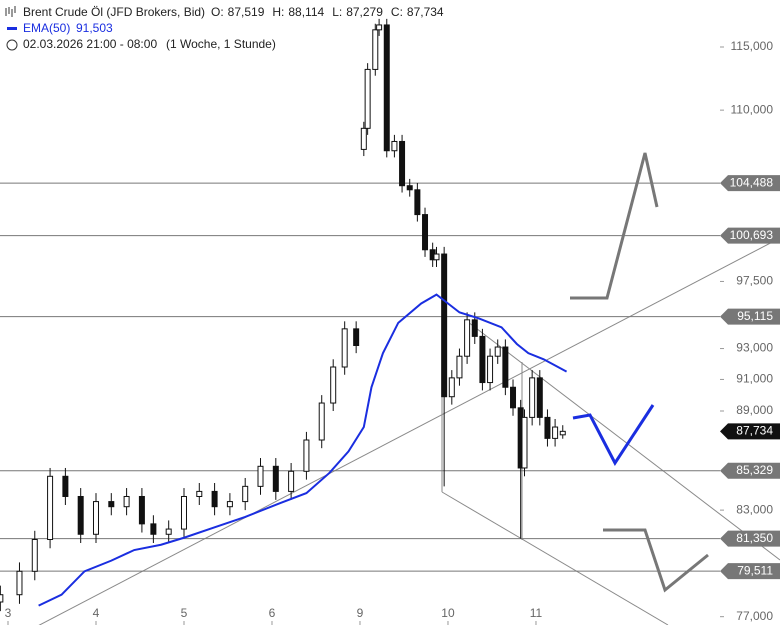  What do you see at coordinates (397, 12) in the screenshot?
I see `ohlc-name: C:` at bounding box center [397, 12].